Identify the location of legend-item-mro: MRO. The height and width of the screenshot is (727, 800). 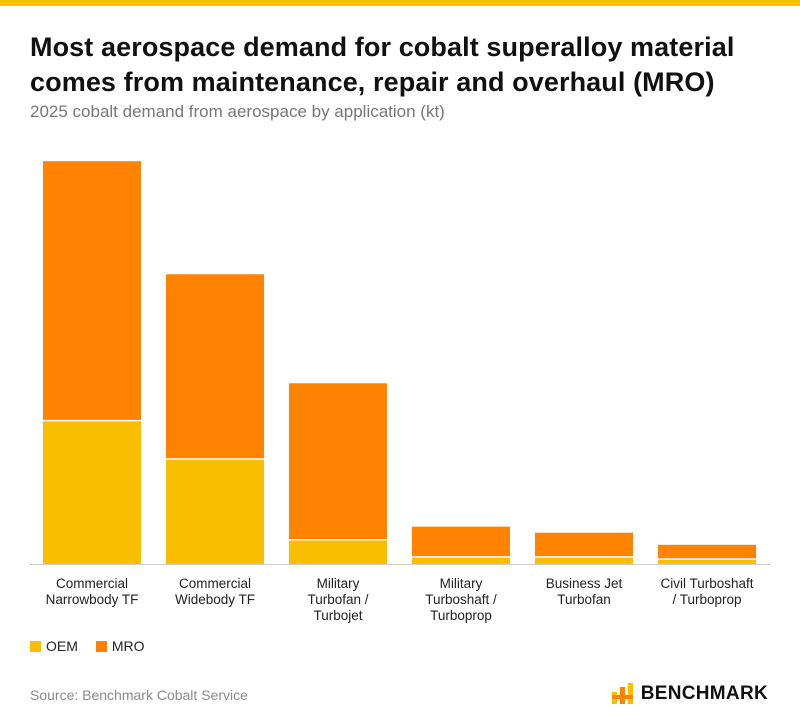
(120, 646).